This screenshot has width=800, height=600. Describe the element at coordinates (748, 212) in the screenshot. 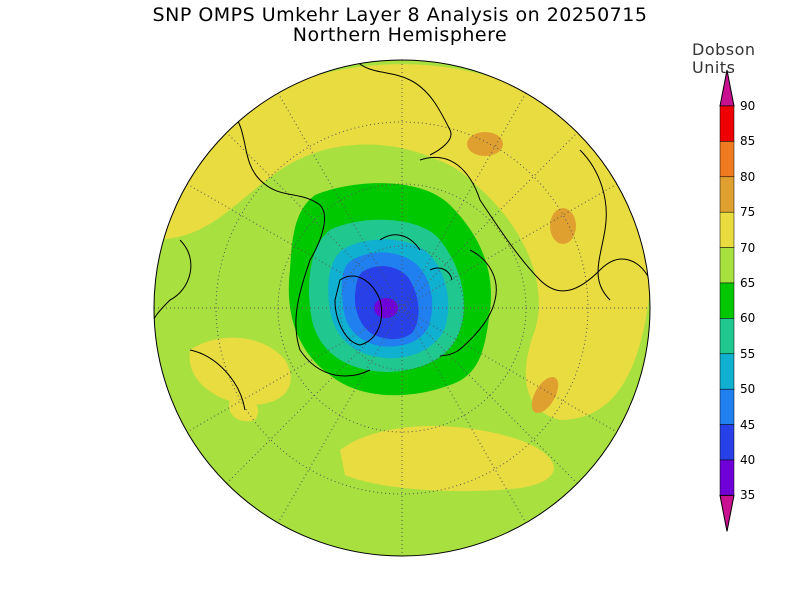

I see `colorbar-tick-label: 75` at that location.